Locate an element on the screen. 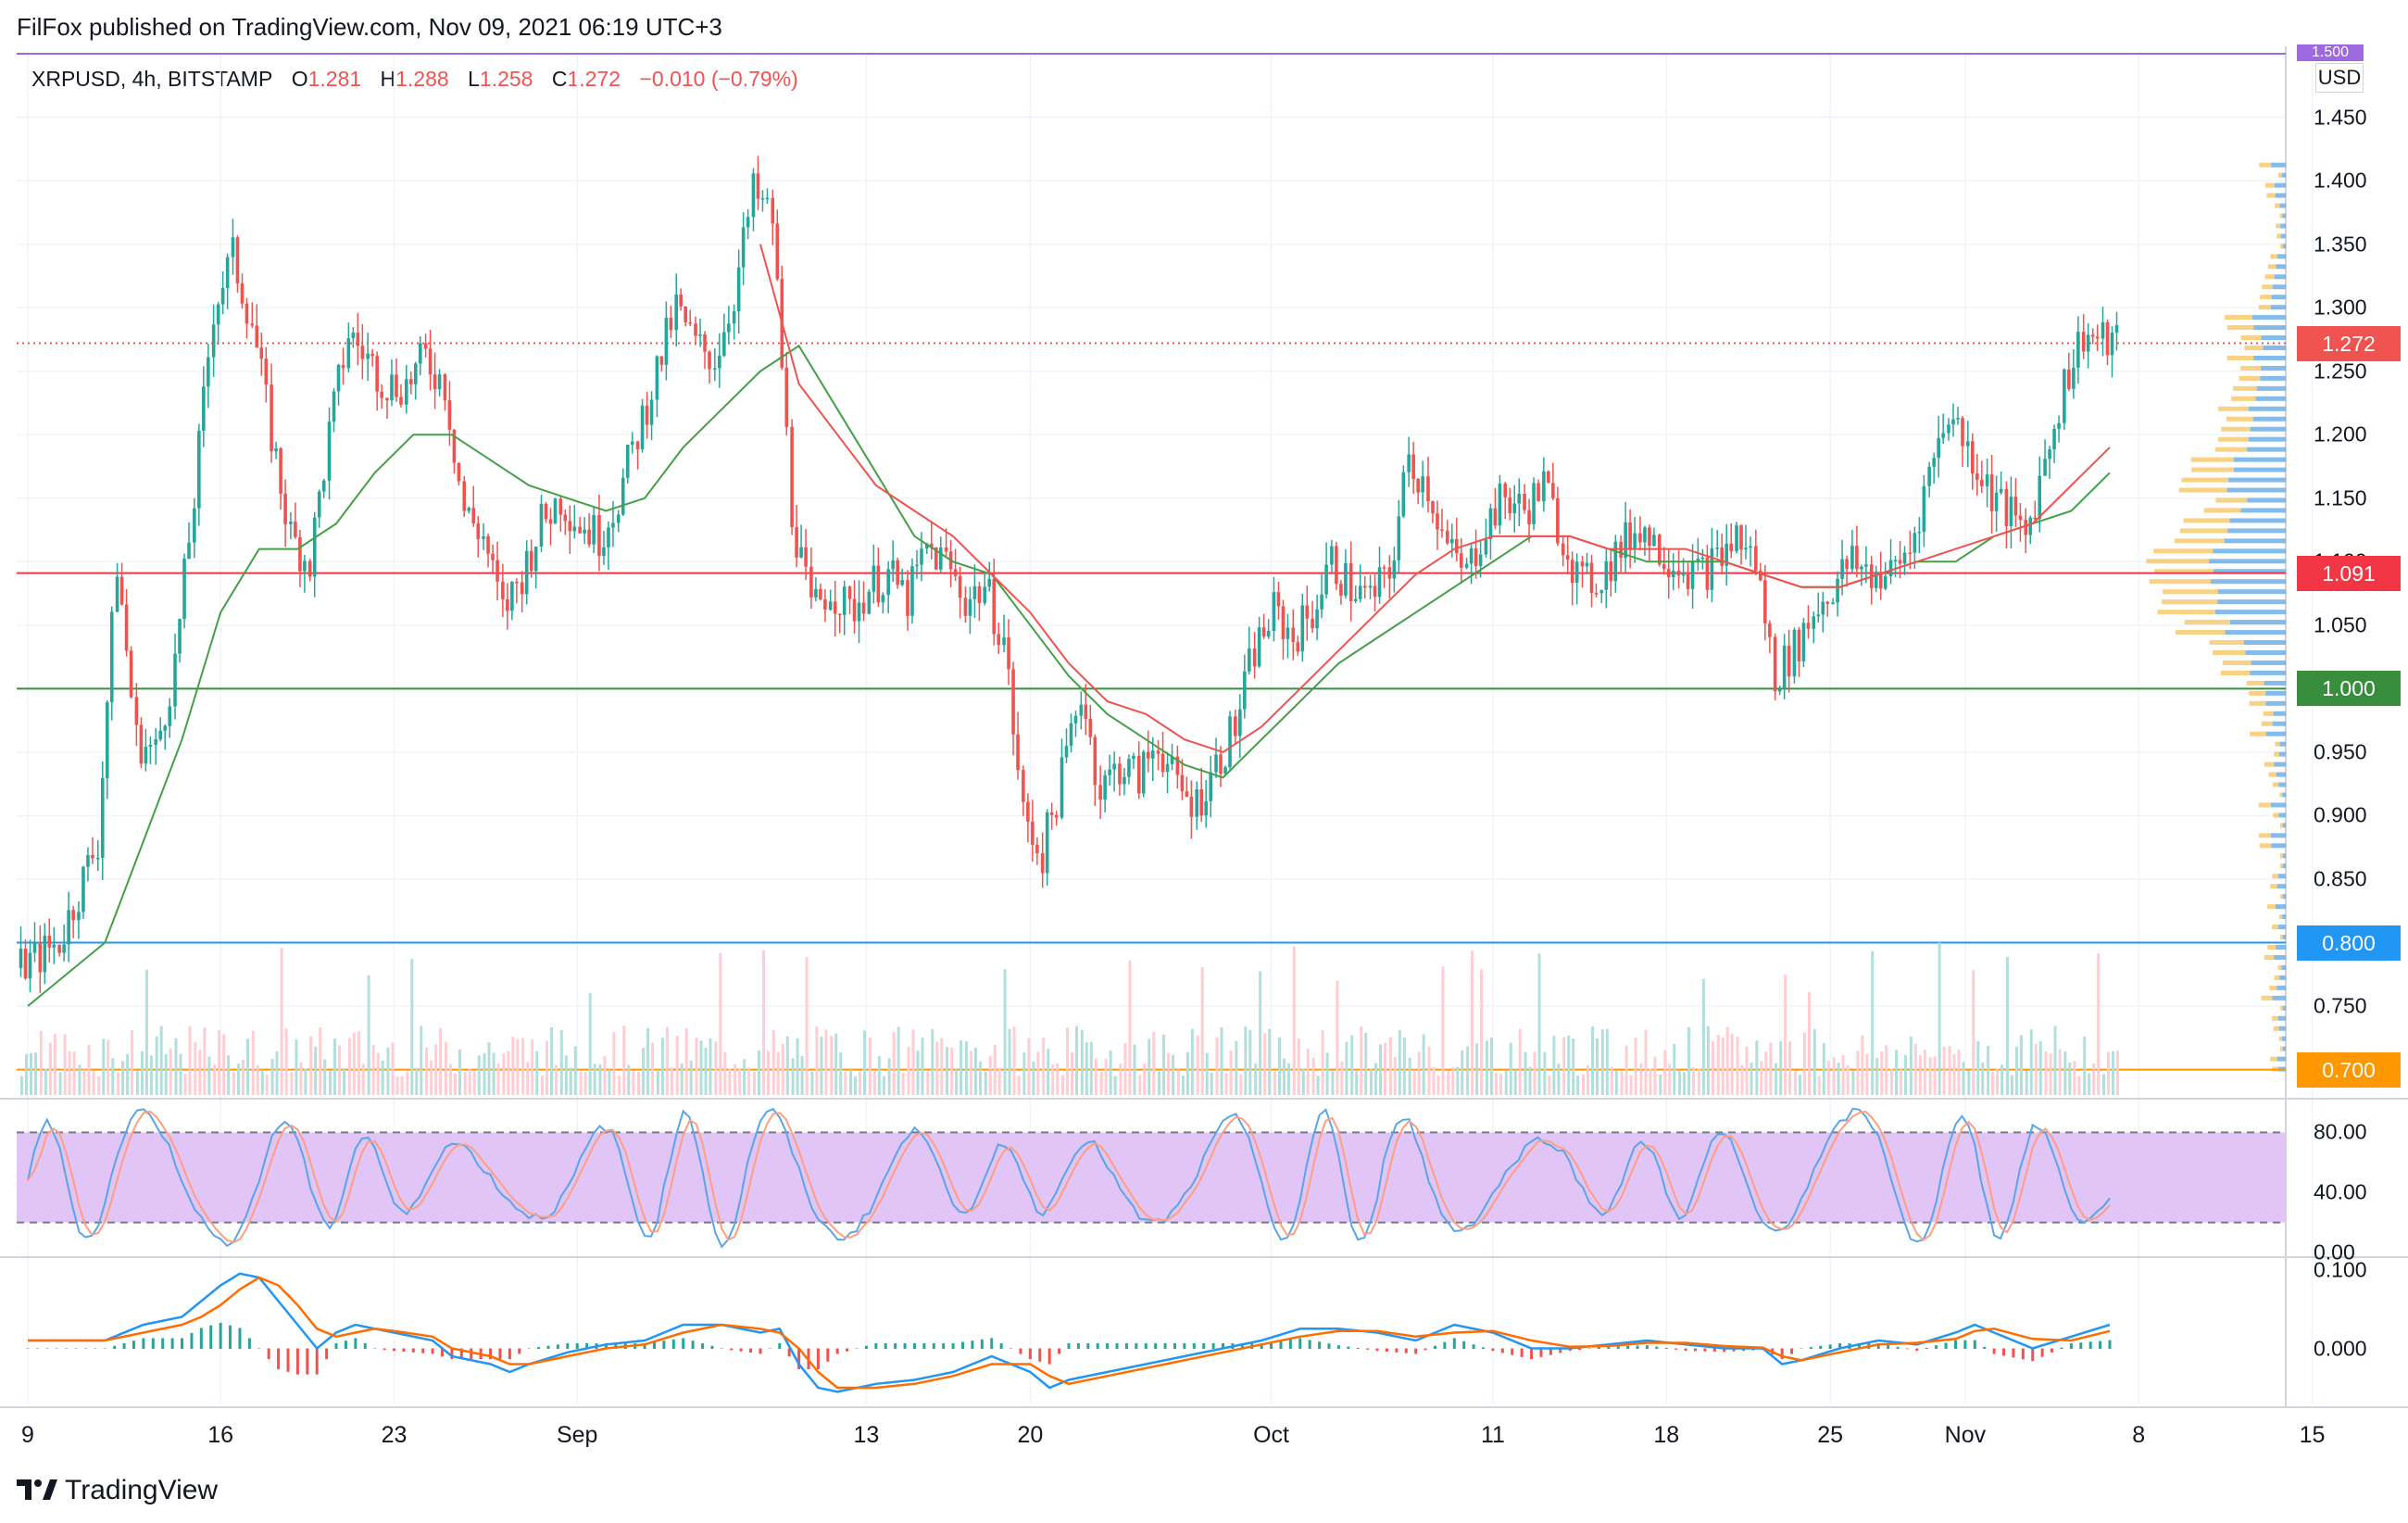  level-label-1.500: 1.500 is located at coordinates (2330, 52).